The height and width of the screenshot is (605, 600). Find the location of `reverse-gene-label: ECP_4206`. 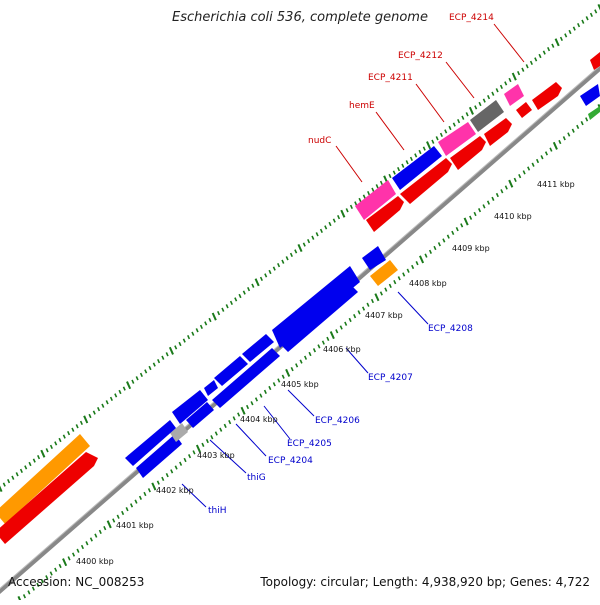

reverse-gene-label: ECP_4206 is located at coordinates (337, 421).